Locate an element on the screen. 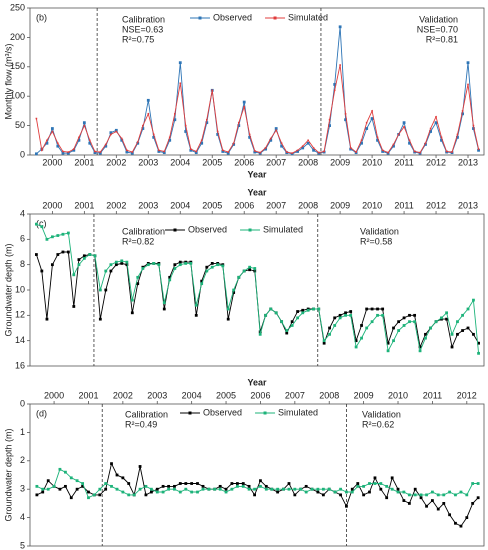 The width and height of the screenshot is (488, 550). y-tick-label: 6 is located at coordinates (22, 239).